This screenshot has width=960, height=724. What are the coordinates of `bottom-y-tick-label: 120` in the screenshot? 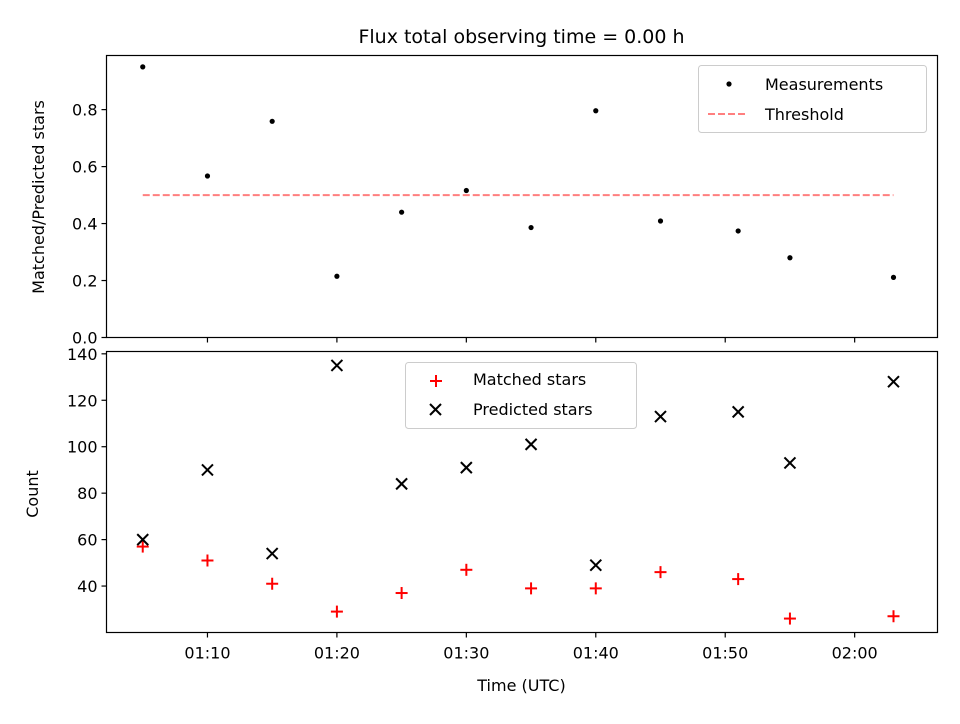 It's located at (82, 400).